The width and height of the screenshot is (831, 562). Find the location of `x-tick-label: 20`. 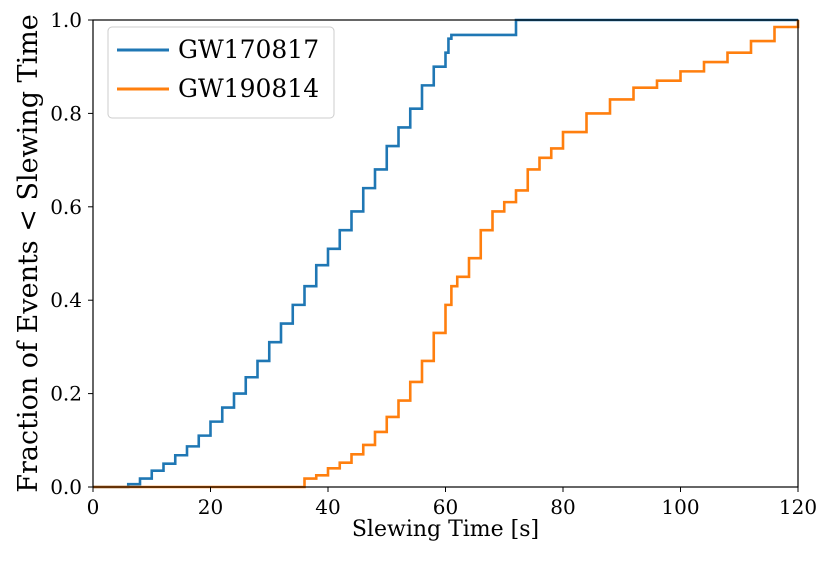

x-tick-label: 20 is located at coordinates (210, 507).